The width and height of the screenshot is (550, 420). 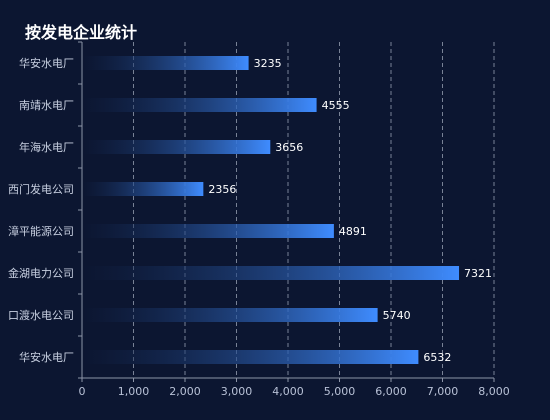 I want to click on x-tick-label: 7,000, so click(x=443, y=391).